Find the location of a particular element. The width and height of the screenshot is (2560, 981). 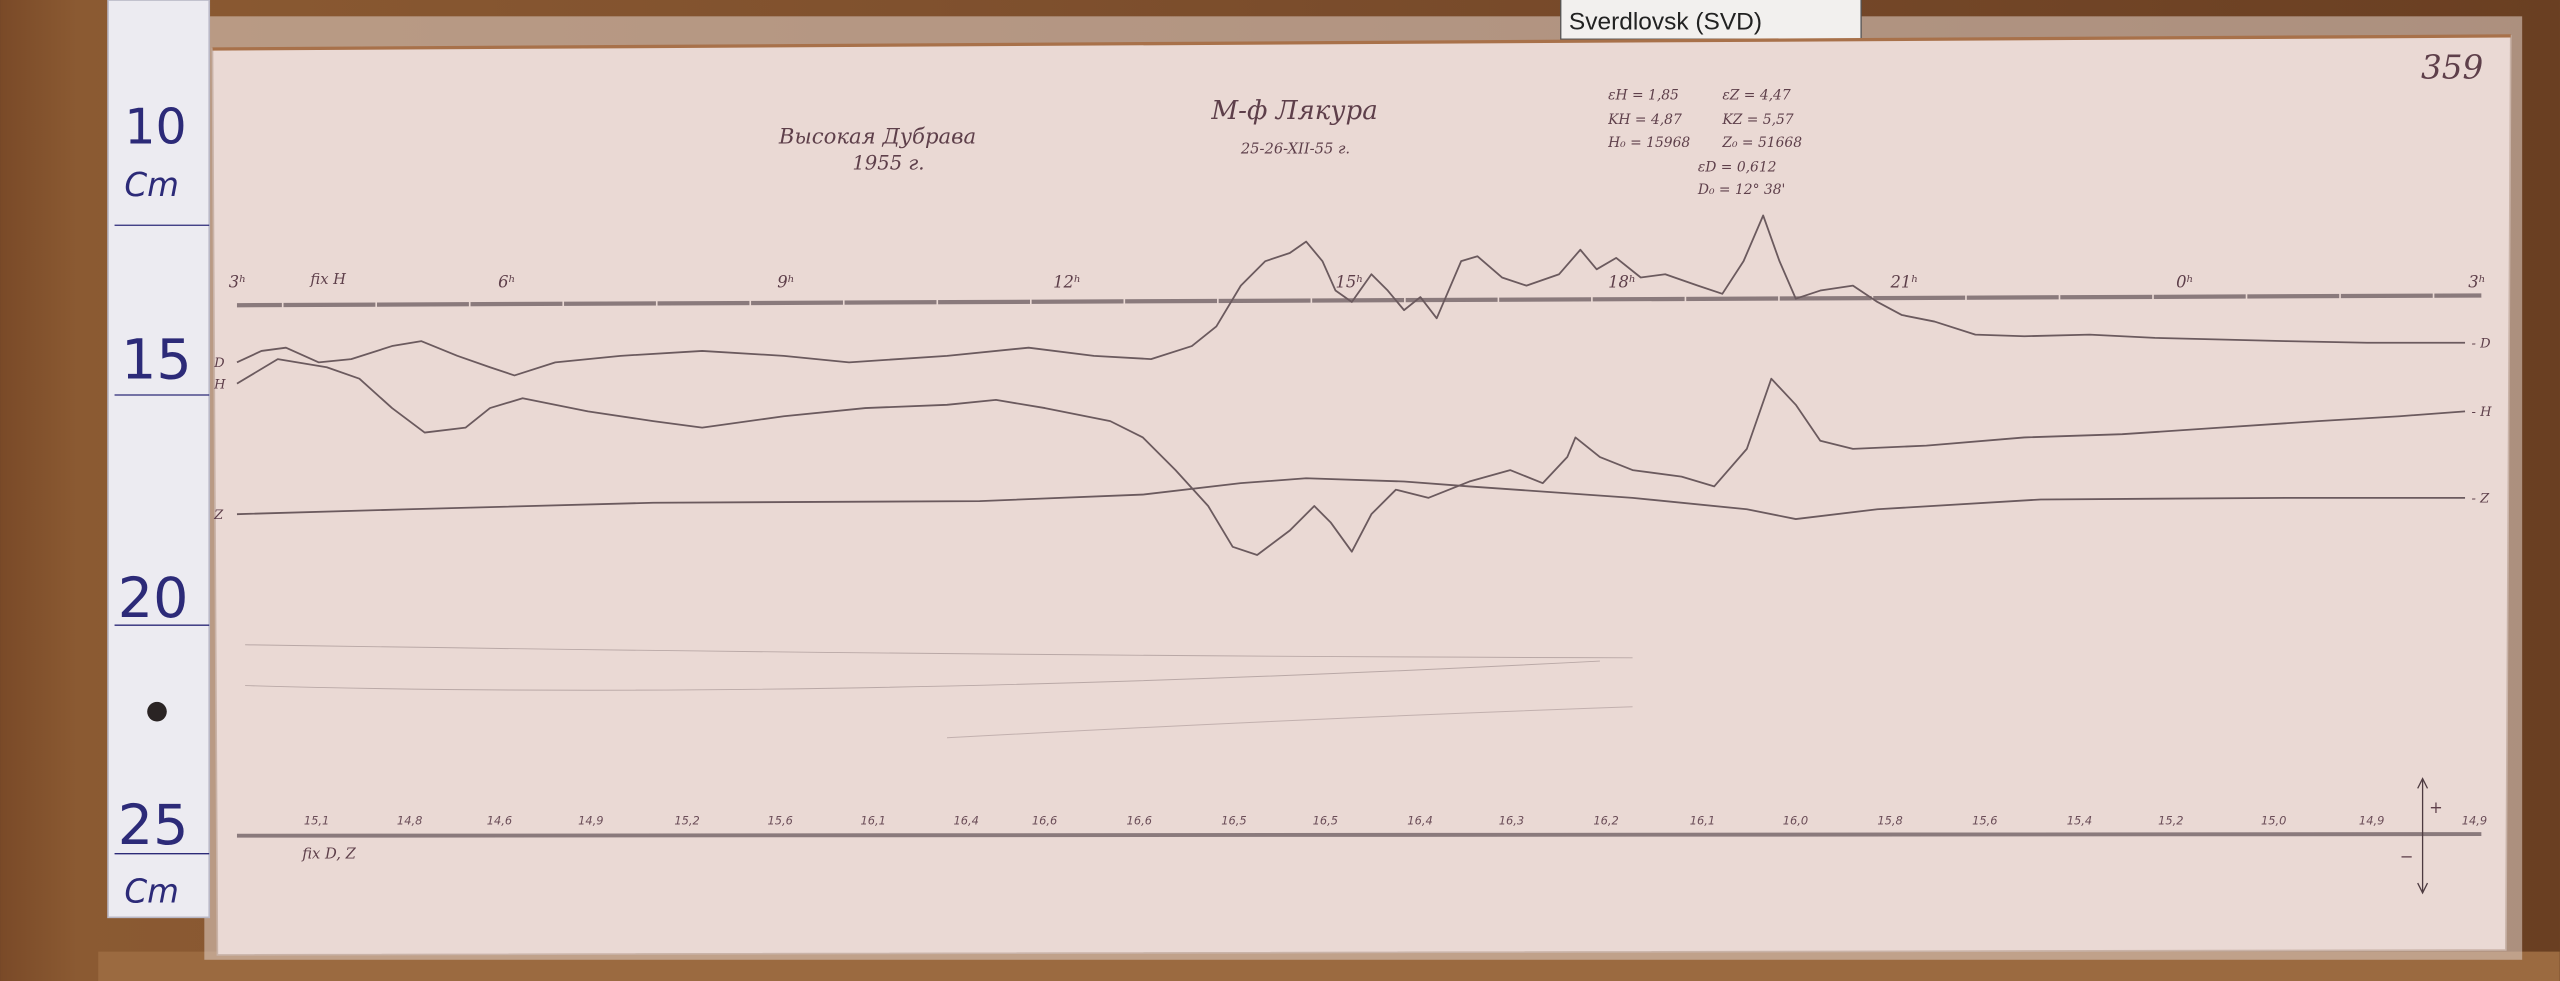

fix-h-annotation: fix H is located at coordinates (328, 279).